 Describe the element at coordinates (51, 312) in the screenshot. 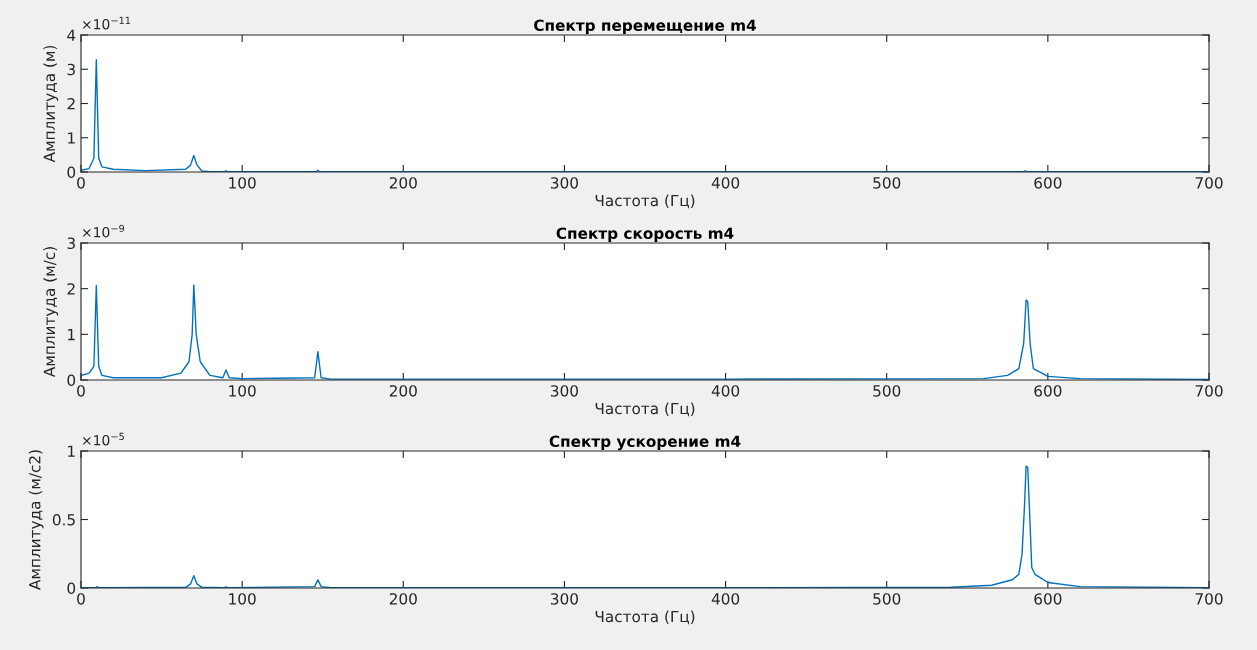

I see `y-axis-title: Амплитуда (м/с)` at that location.